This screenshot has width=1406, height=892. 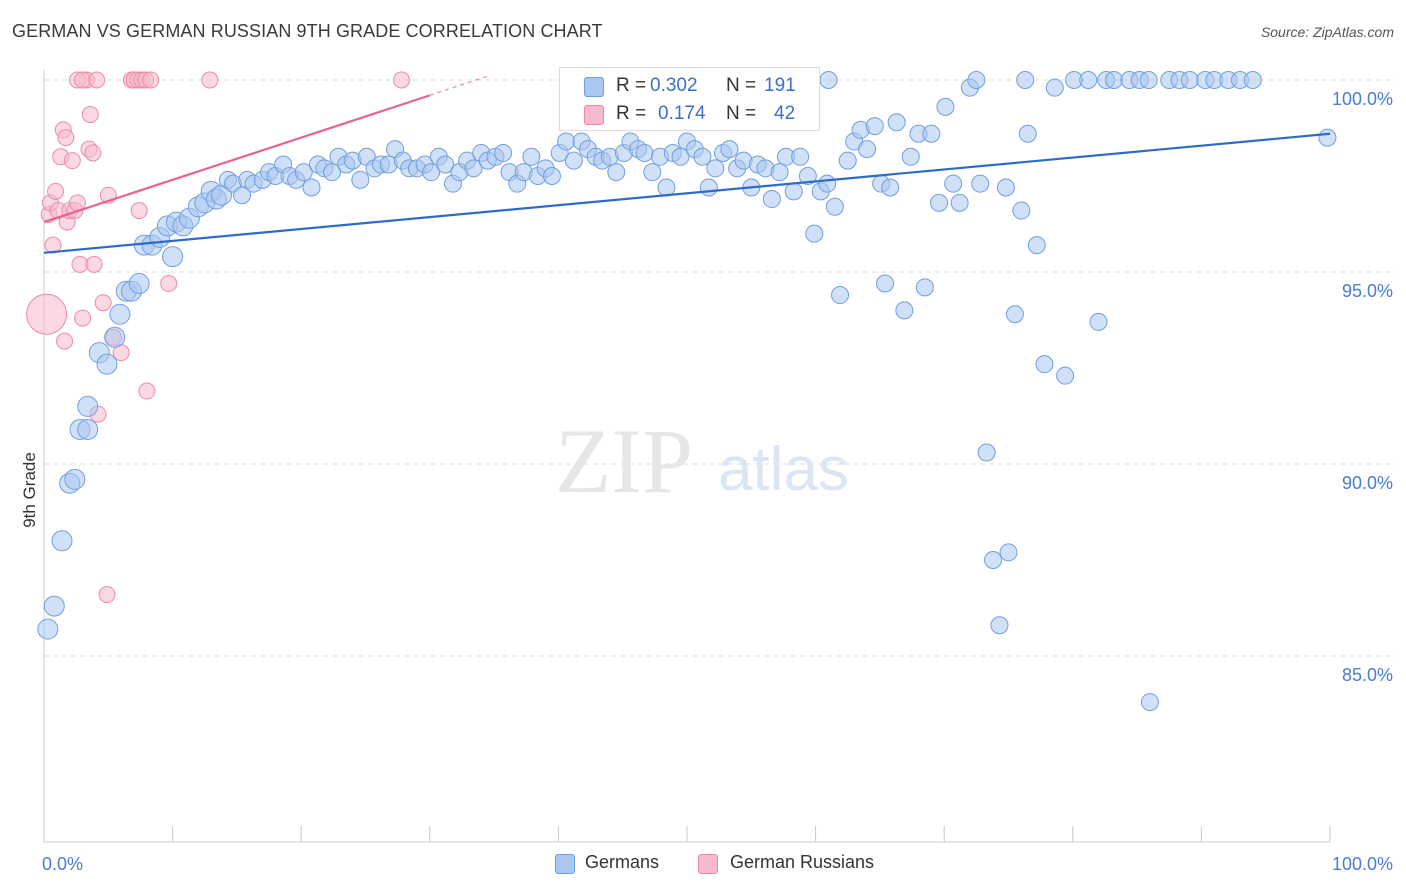 I want to click on germans-trend-line, so click(x=687, y=193).